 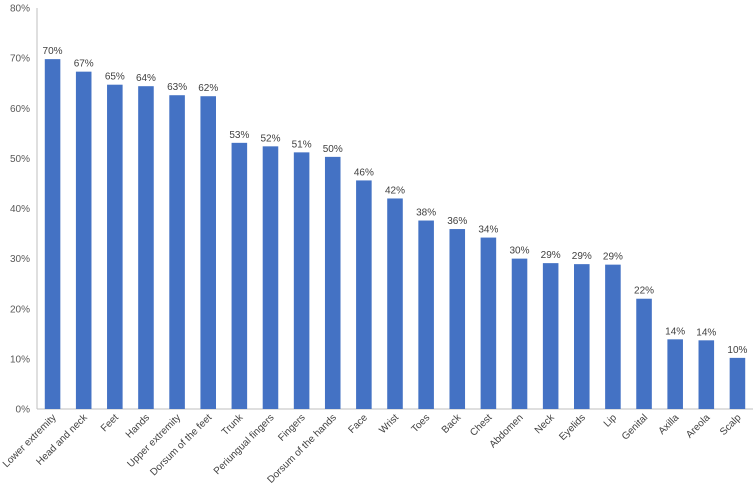 I want to click on category-label: Chest, so click(x=481, y=425).